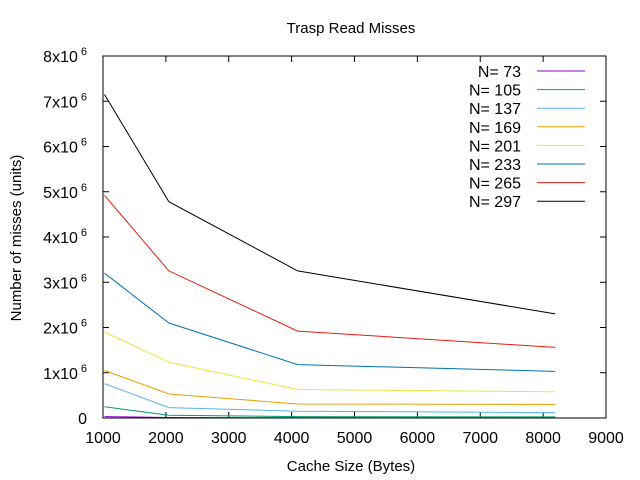 The height and width of the screenshot is (480, 640). Describe the element at coordinates (166, 438) in the screenshot. I see `x-tick-label: 2000` at that location.